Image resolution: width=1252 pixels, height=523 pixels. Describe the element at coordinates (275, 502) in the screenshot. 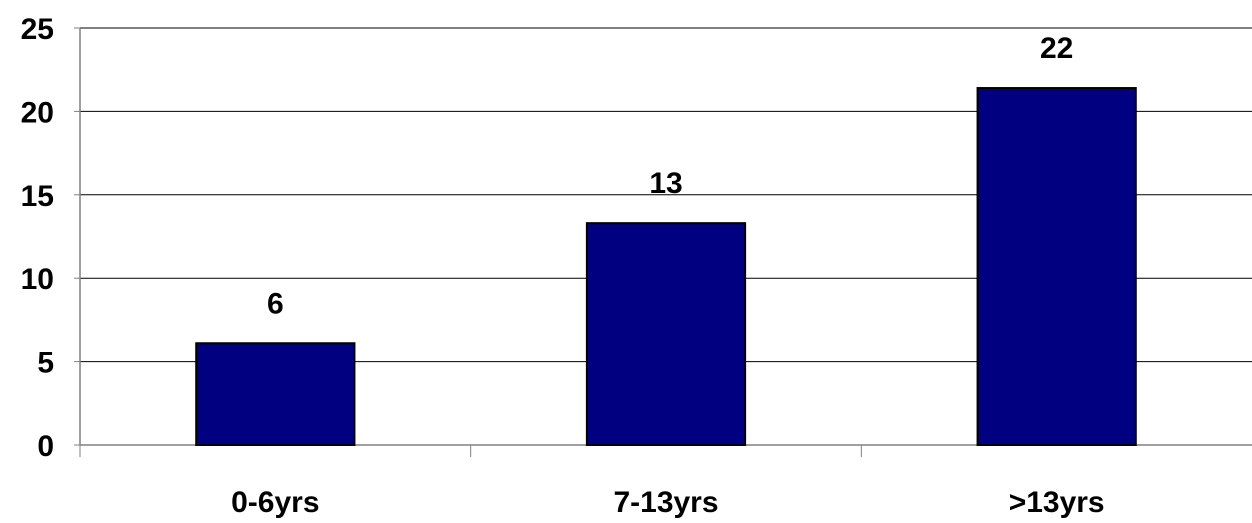

I see `x-category-label: 0-6yrs` at that location.